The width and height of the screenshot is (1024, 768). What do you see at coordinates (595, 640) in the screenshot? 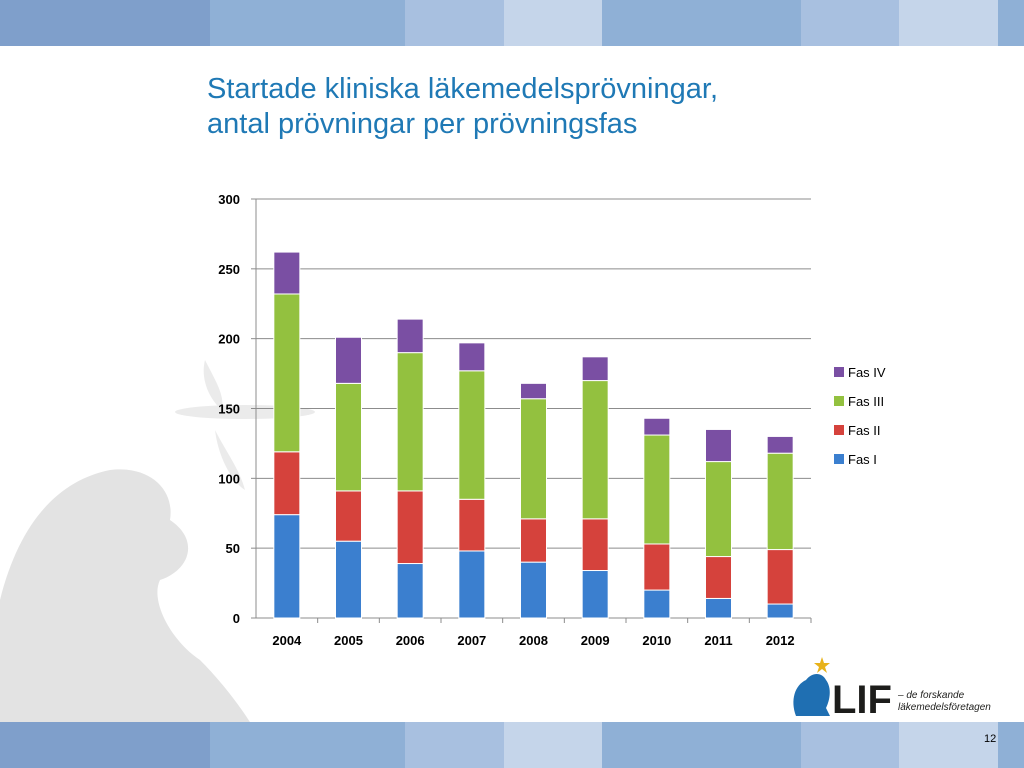
I see `x-tick-label: 2009` at bounding box center [595, 640].